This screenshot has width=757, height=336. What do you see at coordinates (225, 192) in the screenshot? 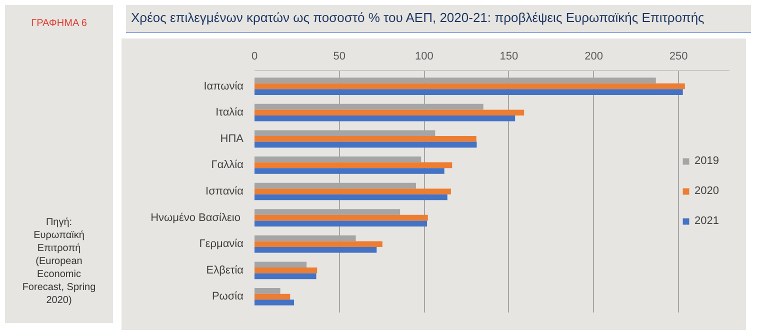
I see `y-tick-label: Ισπανία` at bounding box center [225, 192].